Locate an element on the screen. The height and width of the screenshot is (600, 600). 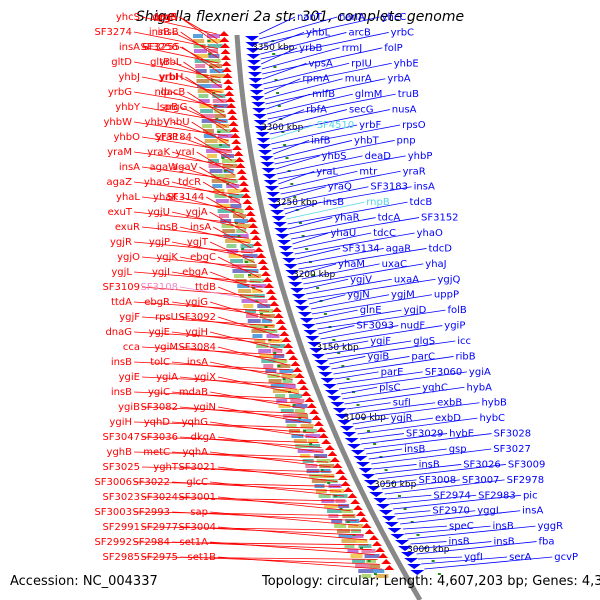
gene-label: rpsO is located at coordinates (414, 125).